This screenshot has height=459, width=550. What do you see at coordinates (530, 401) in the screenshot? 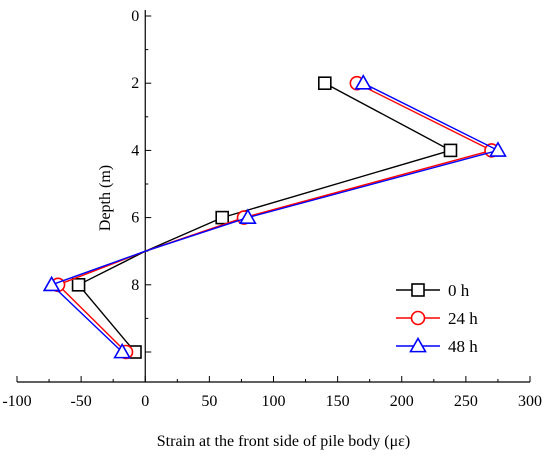
I see `x-tick-label: 300` at bounding box center [530, 401].